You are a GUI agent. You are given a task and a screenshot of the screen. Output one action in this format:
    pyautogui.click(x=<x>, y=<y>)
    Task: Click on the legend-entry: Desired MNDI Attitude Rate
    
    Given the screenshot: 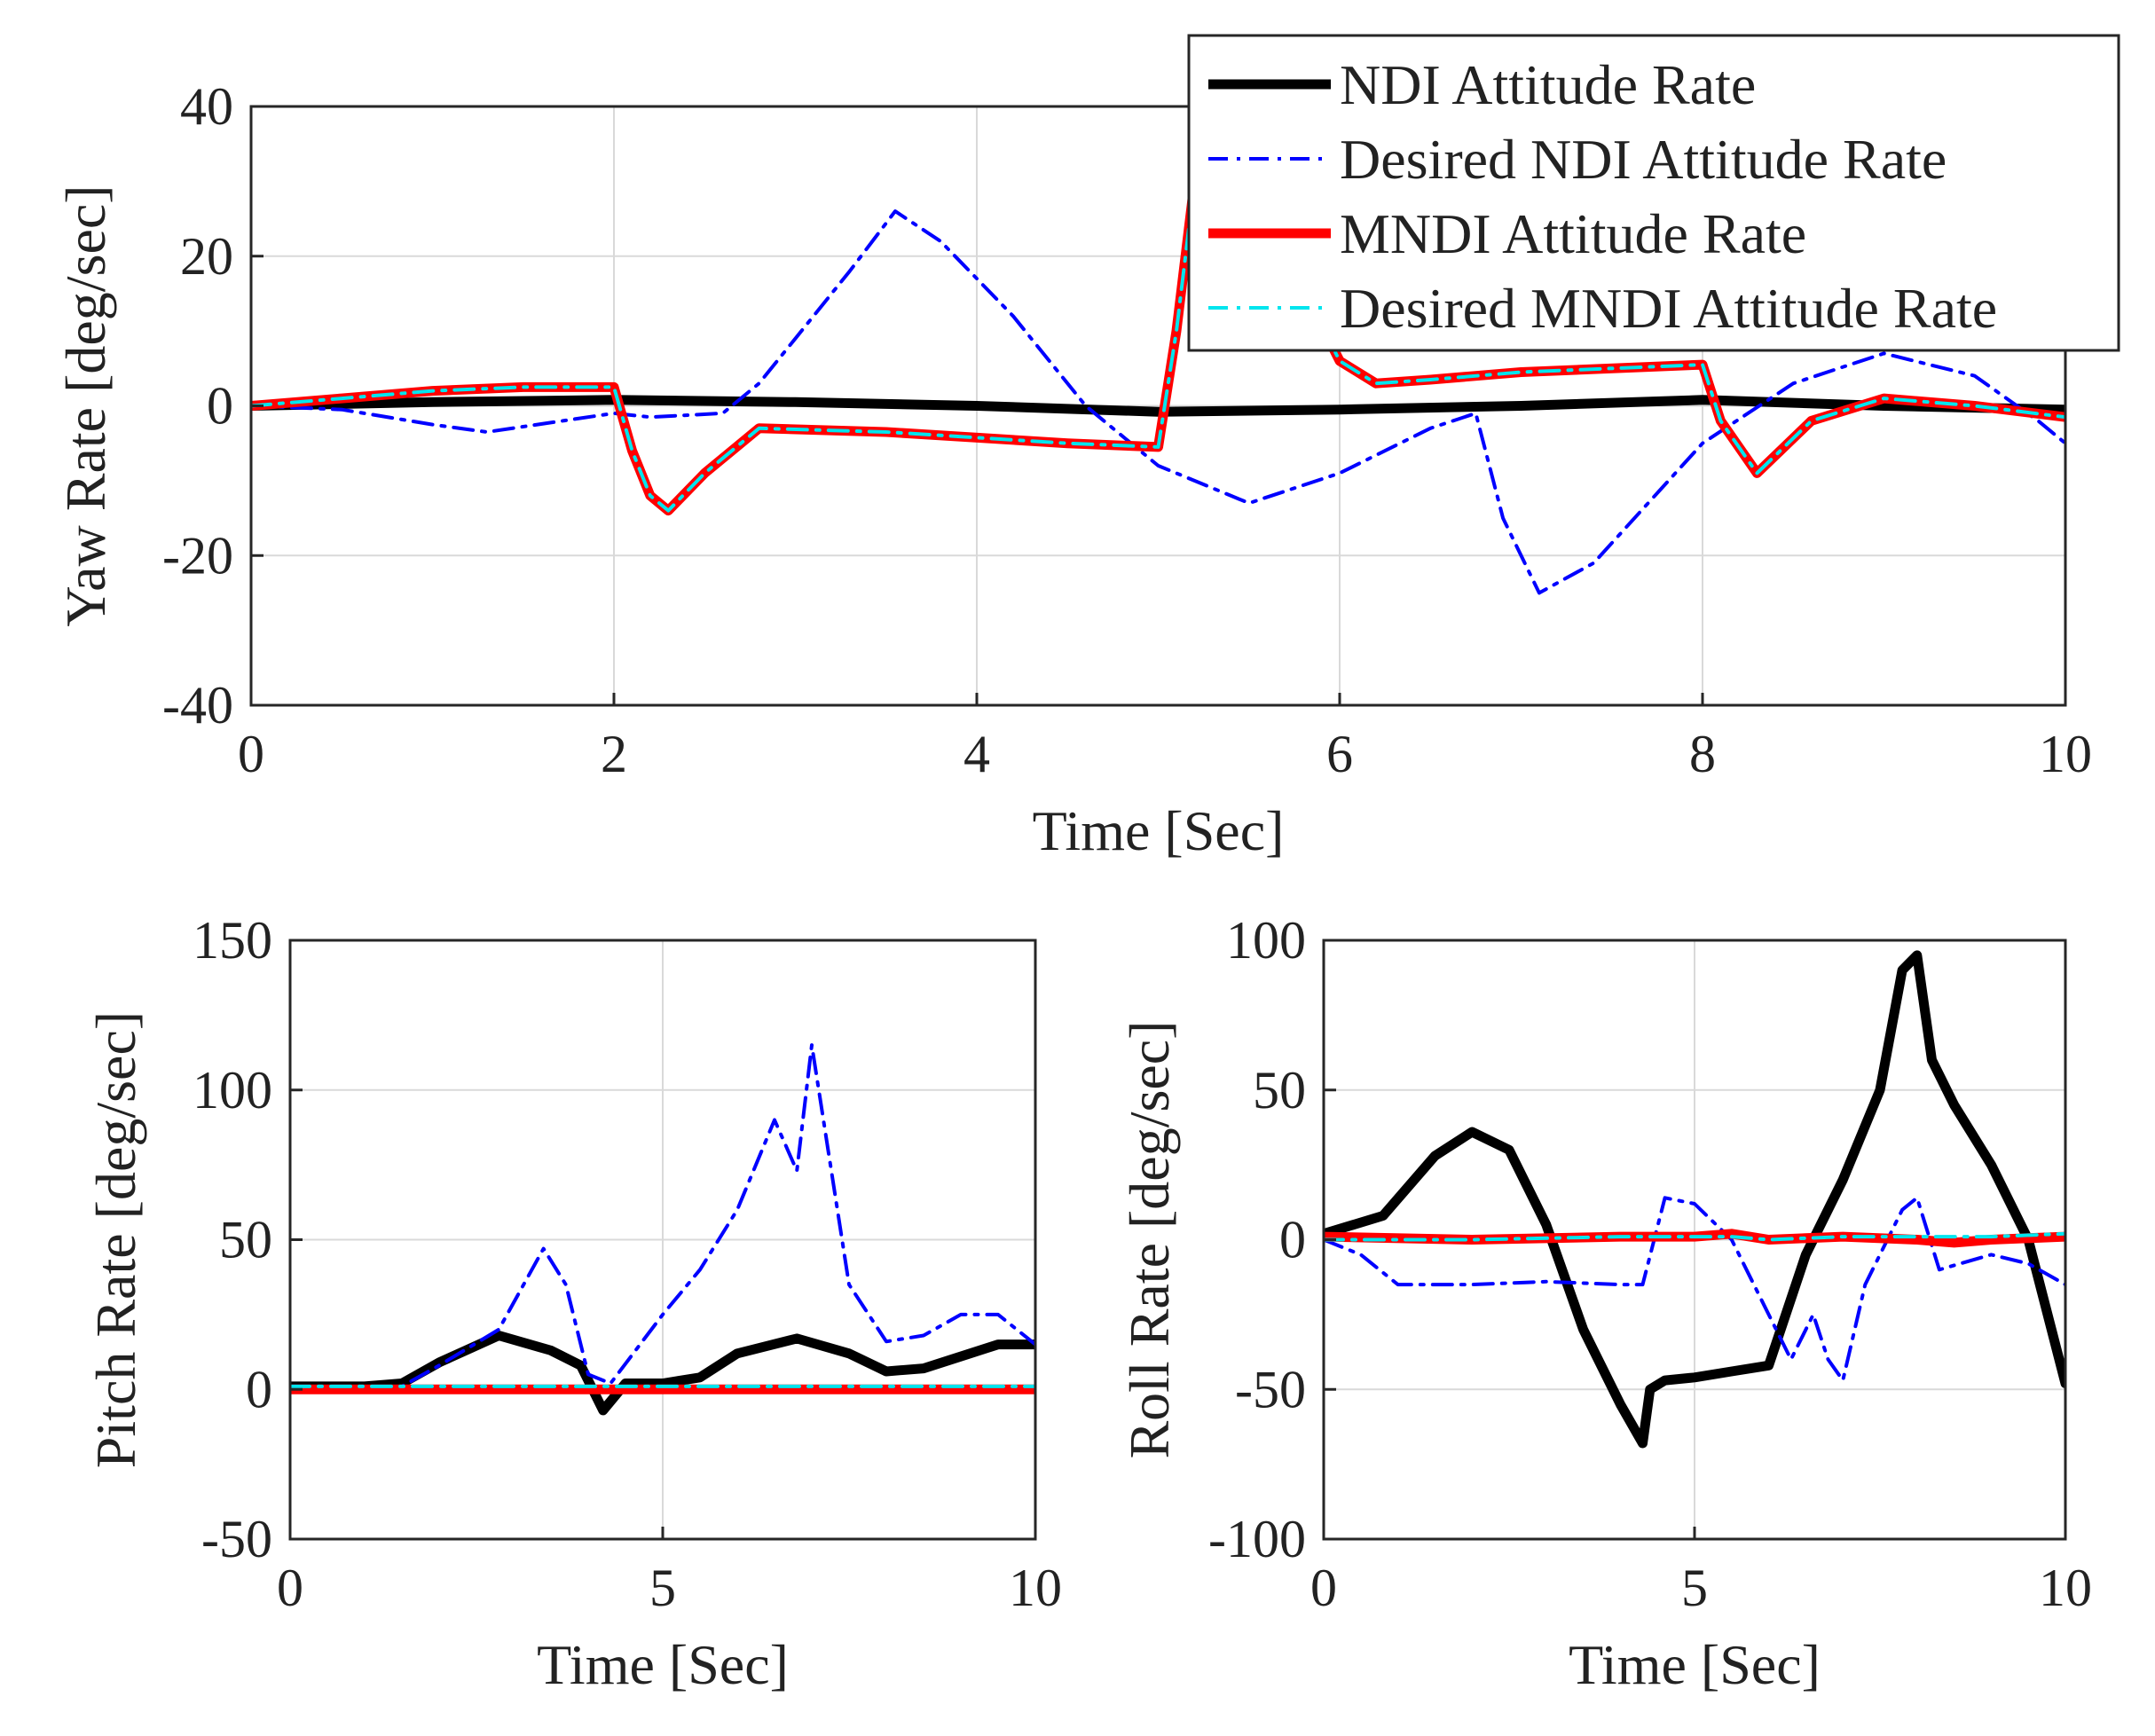 What is the action you would take?
    pyautogui.click(x=1668, y=308)
    